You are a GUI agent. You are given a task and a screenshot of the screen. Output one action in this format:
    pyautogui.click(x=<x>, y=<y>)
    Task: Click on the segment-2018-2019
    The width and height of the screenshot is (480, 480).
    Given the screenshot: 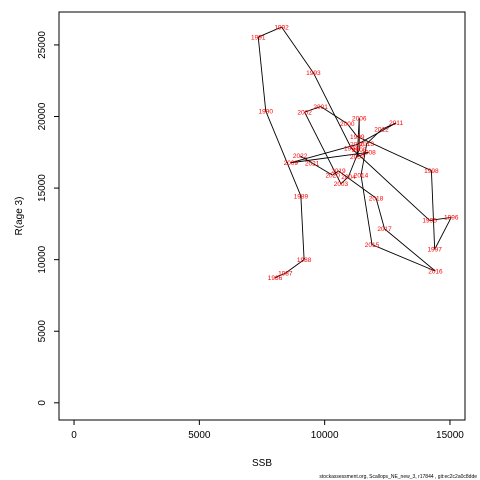 What is the action you would take?
    pyautogui.click(x=357, y=184)
    